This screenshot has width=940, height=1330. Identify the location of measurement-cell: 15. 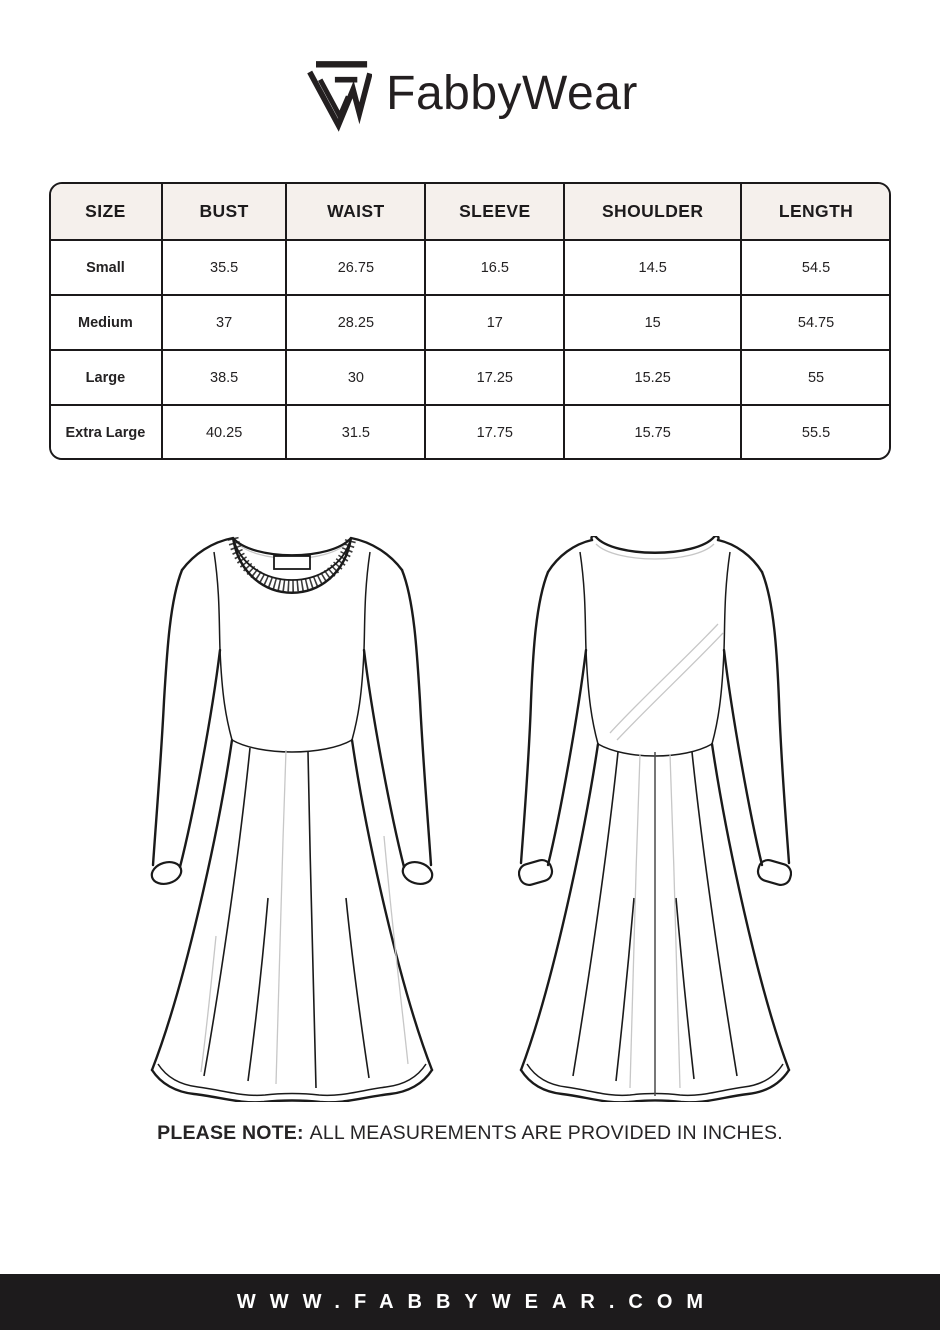
(653, 322).